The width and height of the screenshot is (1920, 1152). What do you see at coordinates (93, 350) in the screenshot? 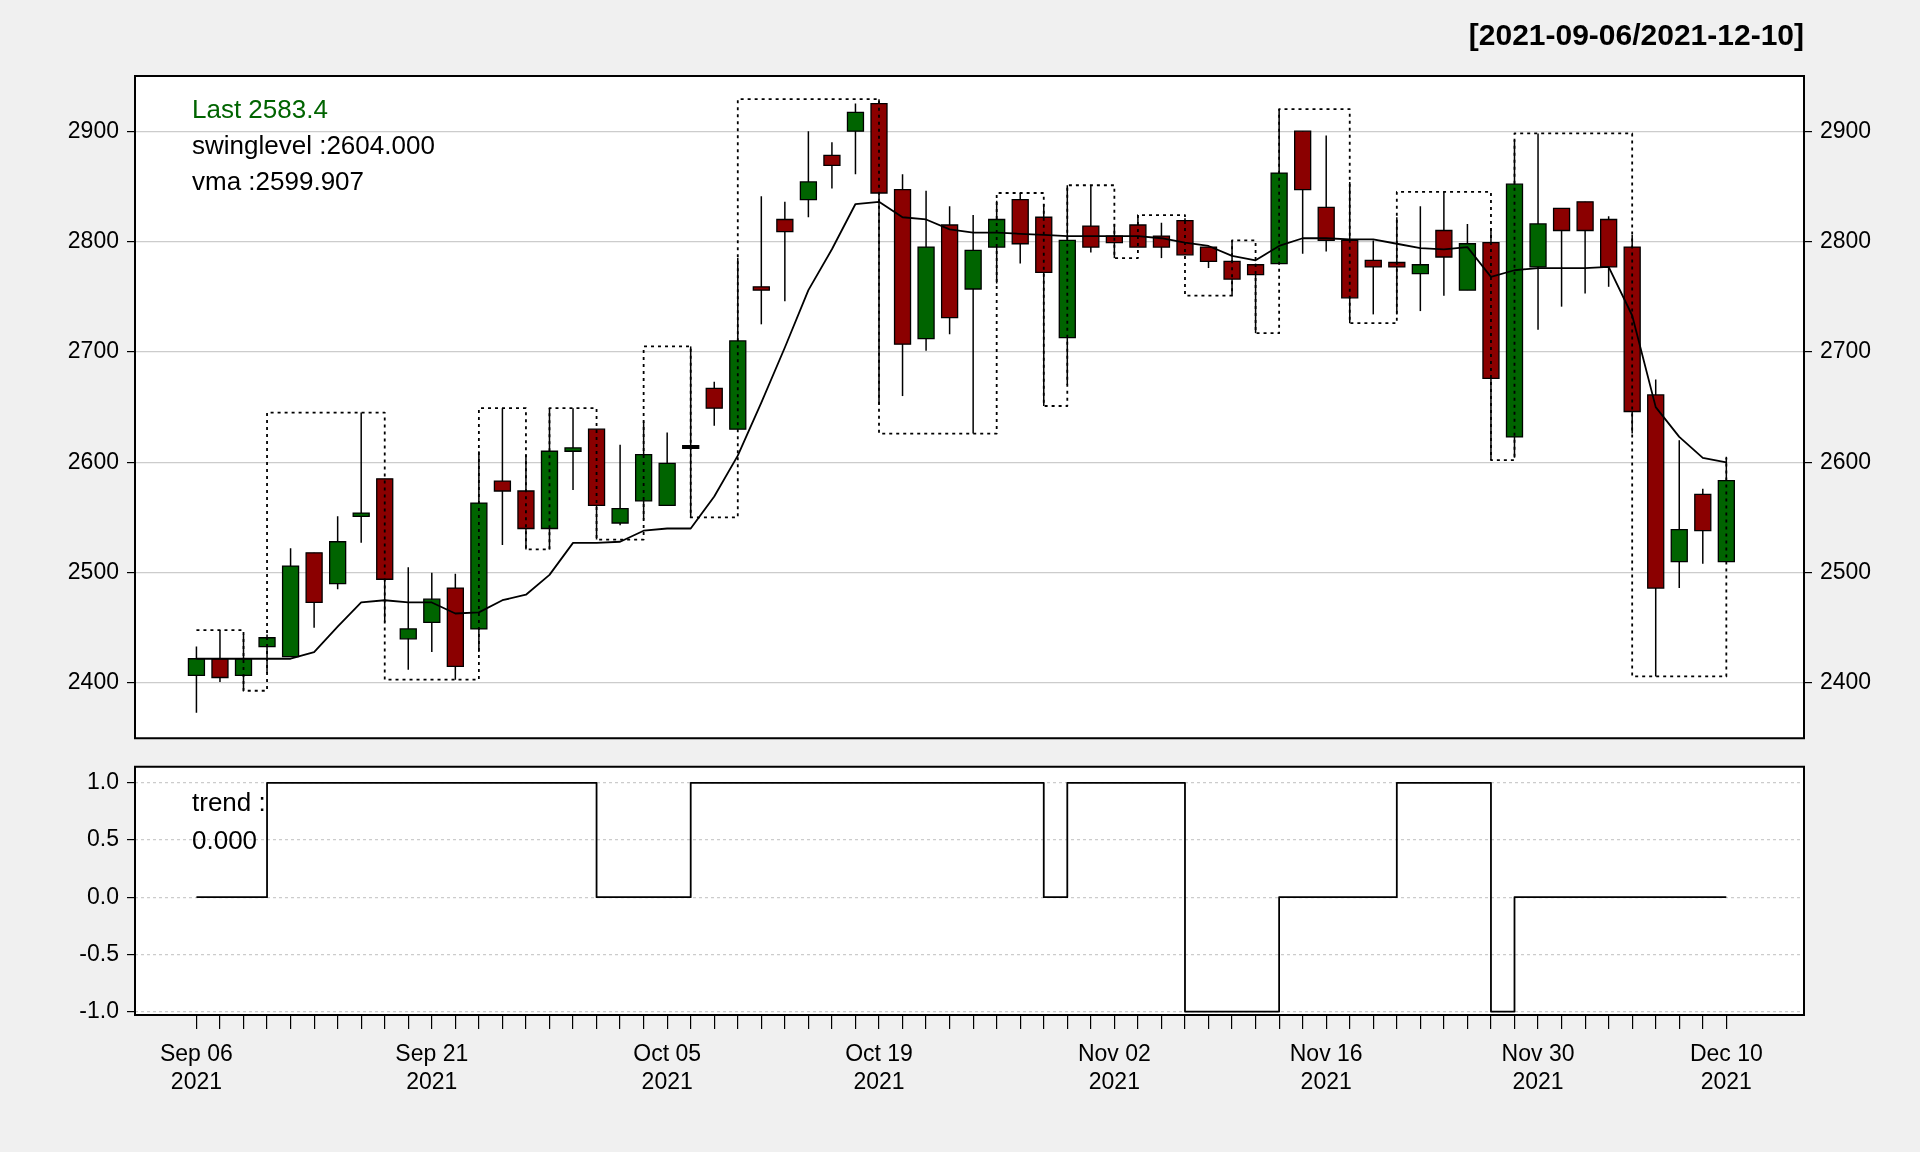
I see `y-tick-label: 2700` at bounding box center [93, 350].